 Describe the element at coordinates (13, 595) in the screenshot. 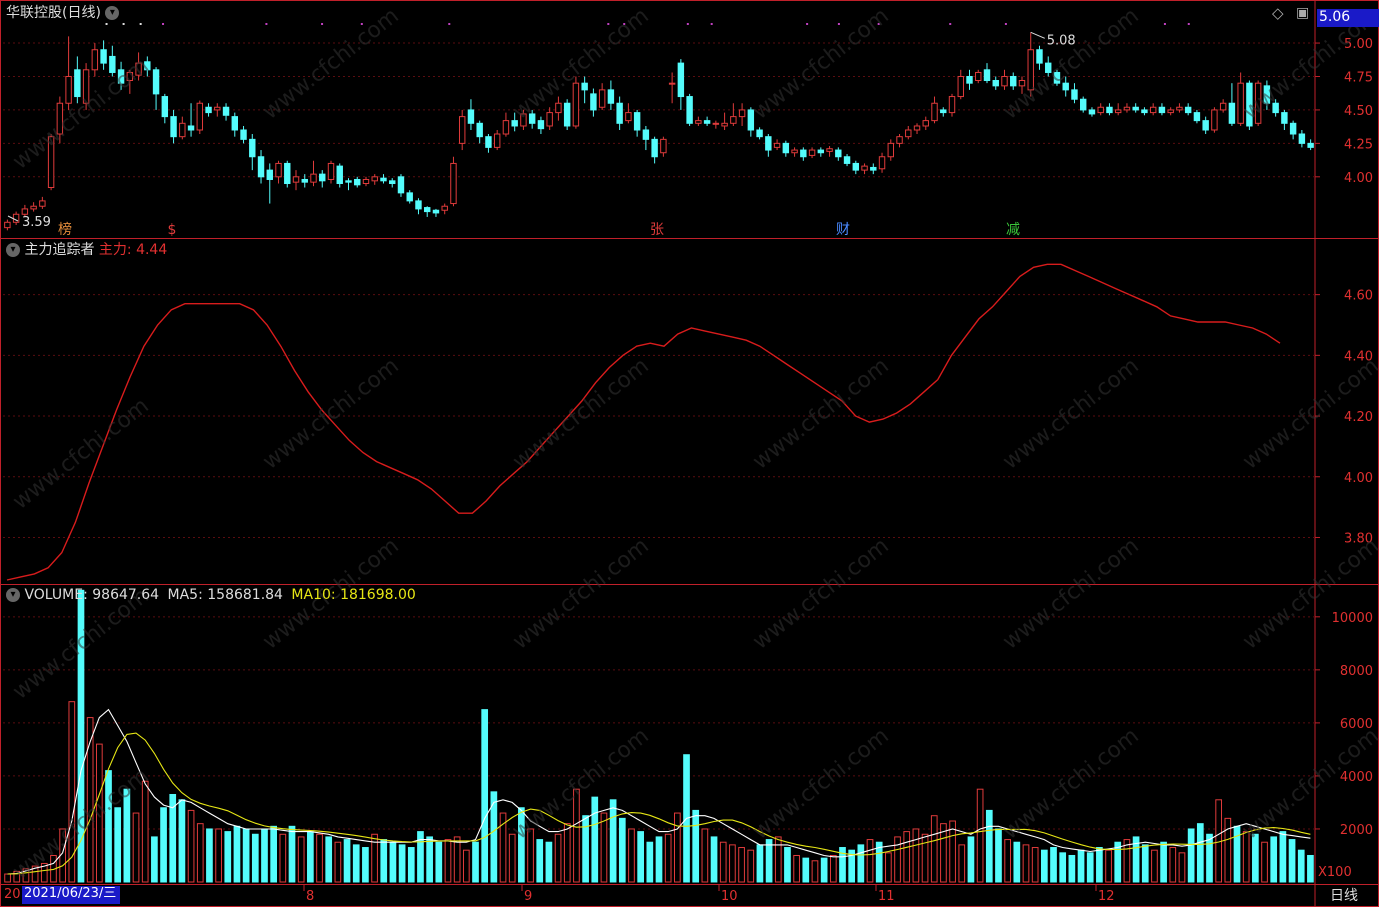

I see `volume-dropdown-icon: ▾` at that location.